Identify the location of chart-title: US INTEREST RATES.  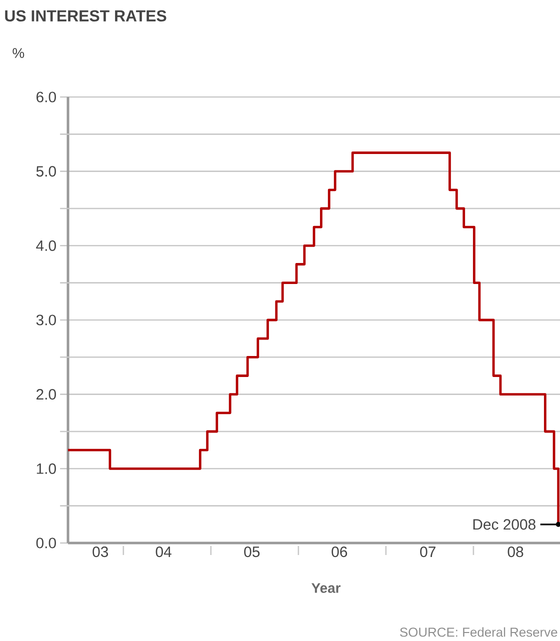
(85, 16).